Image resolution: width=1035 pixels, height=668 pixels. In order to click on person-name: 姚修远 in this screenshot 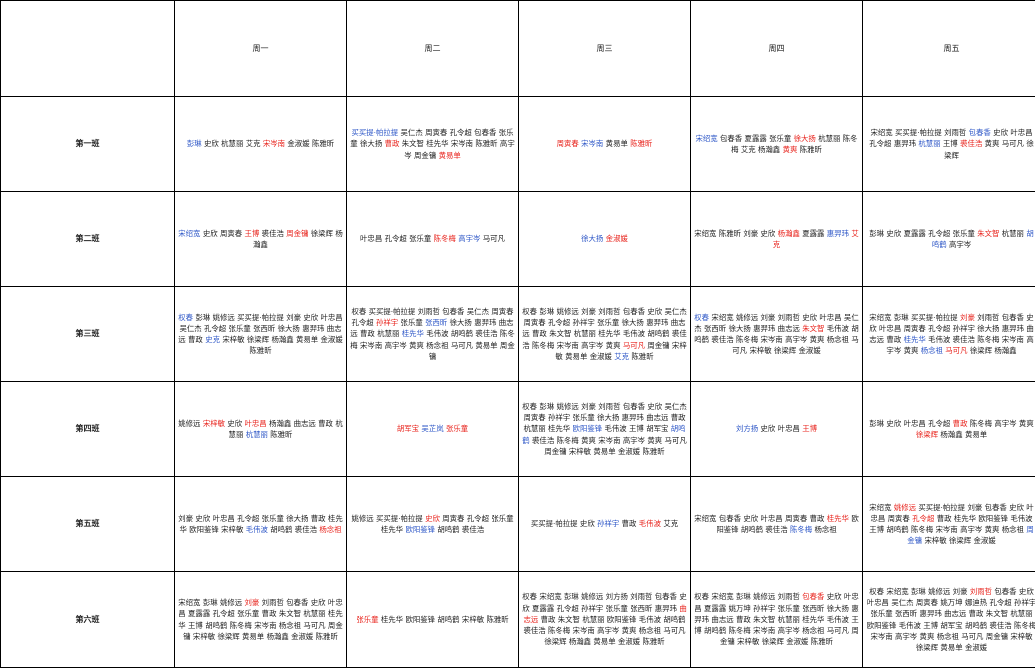, I will do `click(568, 311)`.